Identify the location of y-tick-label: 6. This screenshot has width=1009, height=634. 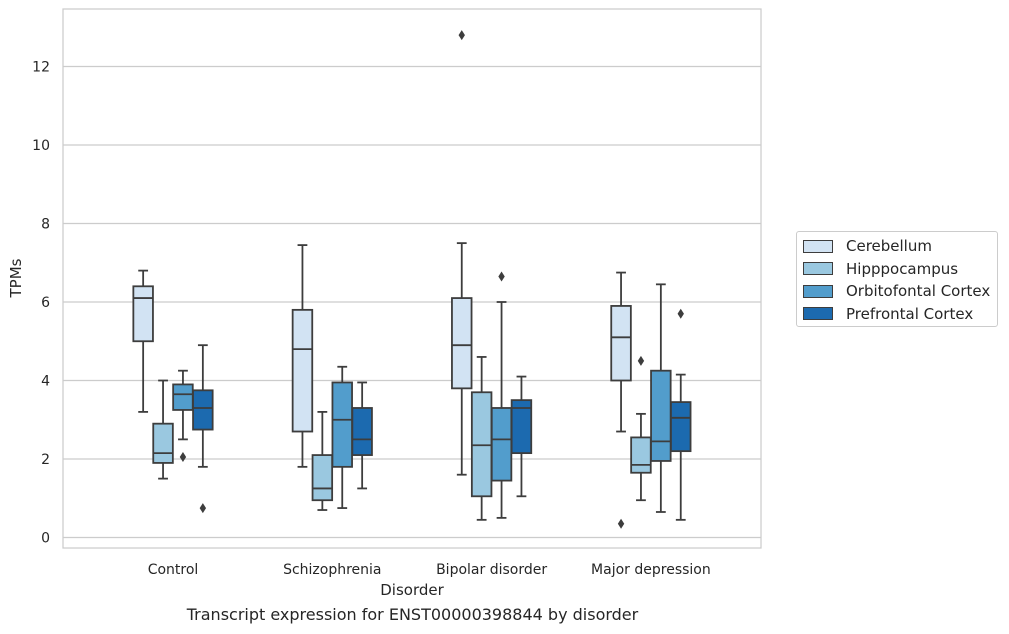
(45, 303).